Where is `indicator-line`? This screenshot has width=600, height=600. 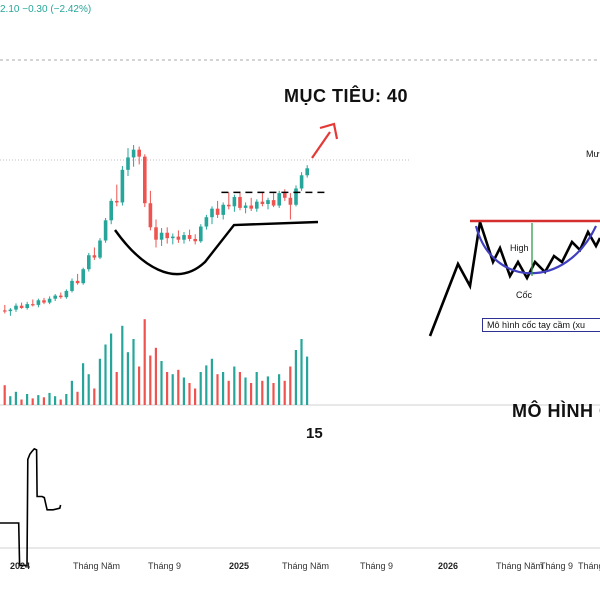 indicator-line is located at coordinates (31, 507).